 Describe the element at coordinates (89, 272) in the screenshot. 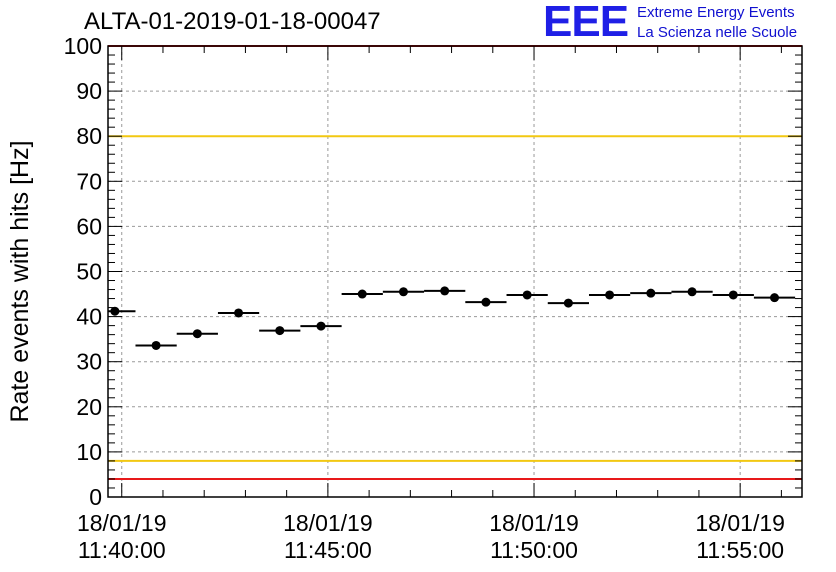

I see `y-tick-label: 50` at that location.